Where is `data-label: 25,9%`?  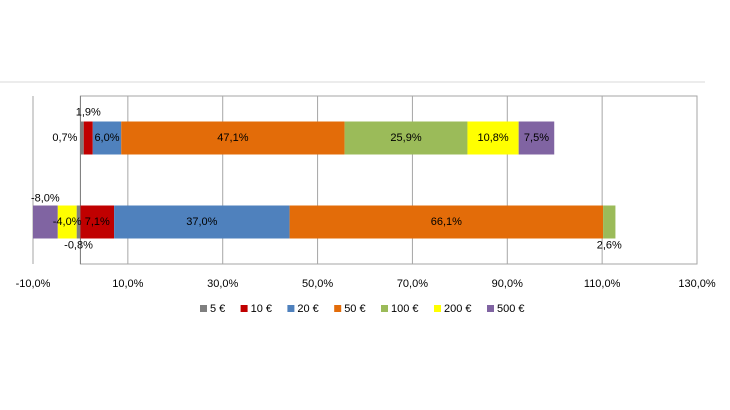
data-label: 25,9% is located at coordinates (405, 138).